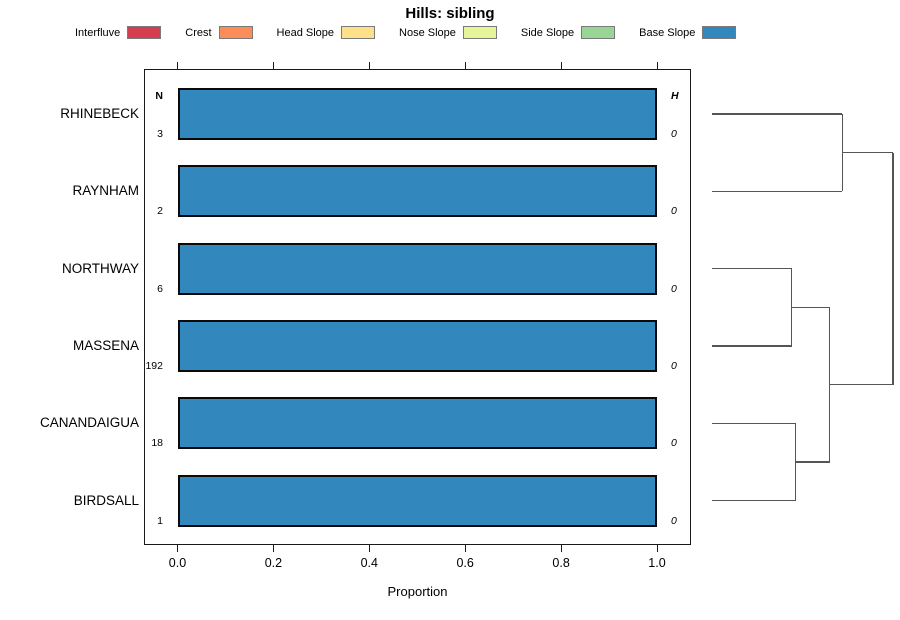 The image size is (900, 620). What do you see at coordinates (675, 96) in the screenshot?
I see `h-column-header: H` at bounding box center [675, 96].